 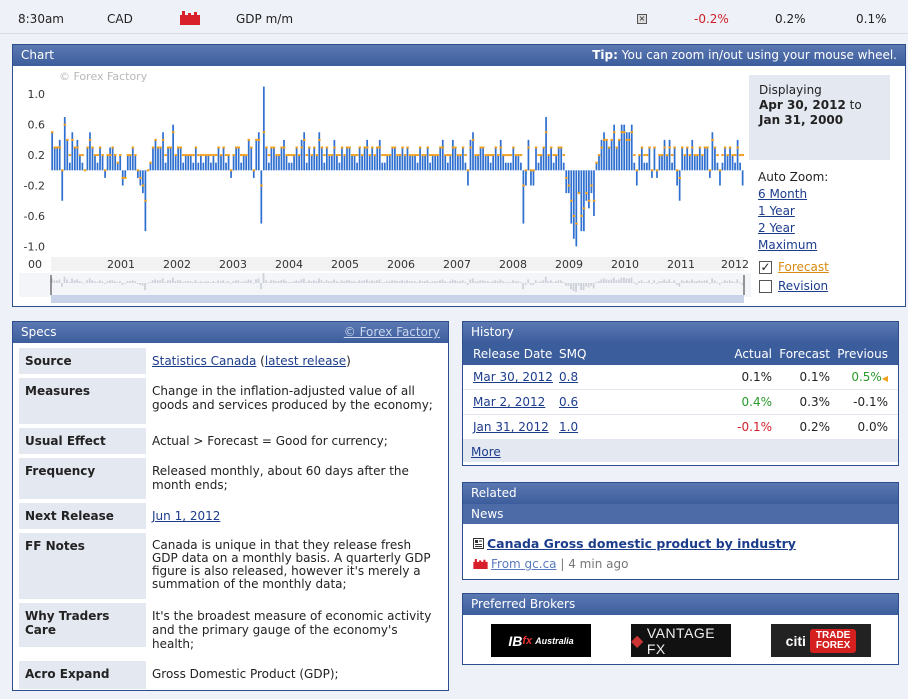 What do you see at coordinates (454, 17) in the screenshot?
I see `event-row: 8:30am CAD GDP m/m × -0.2% 0.2% 0.1%` at bounding box center [454, 17].